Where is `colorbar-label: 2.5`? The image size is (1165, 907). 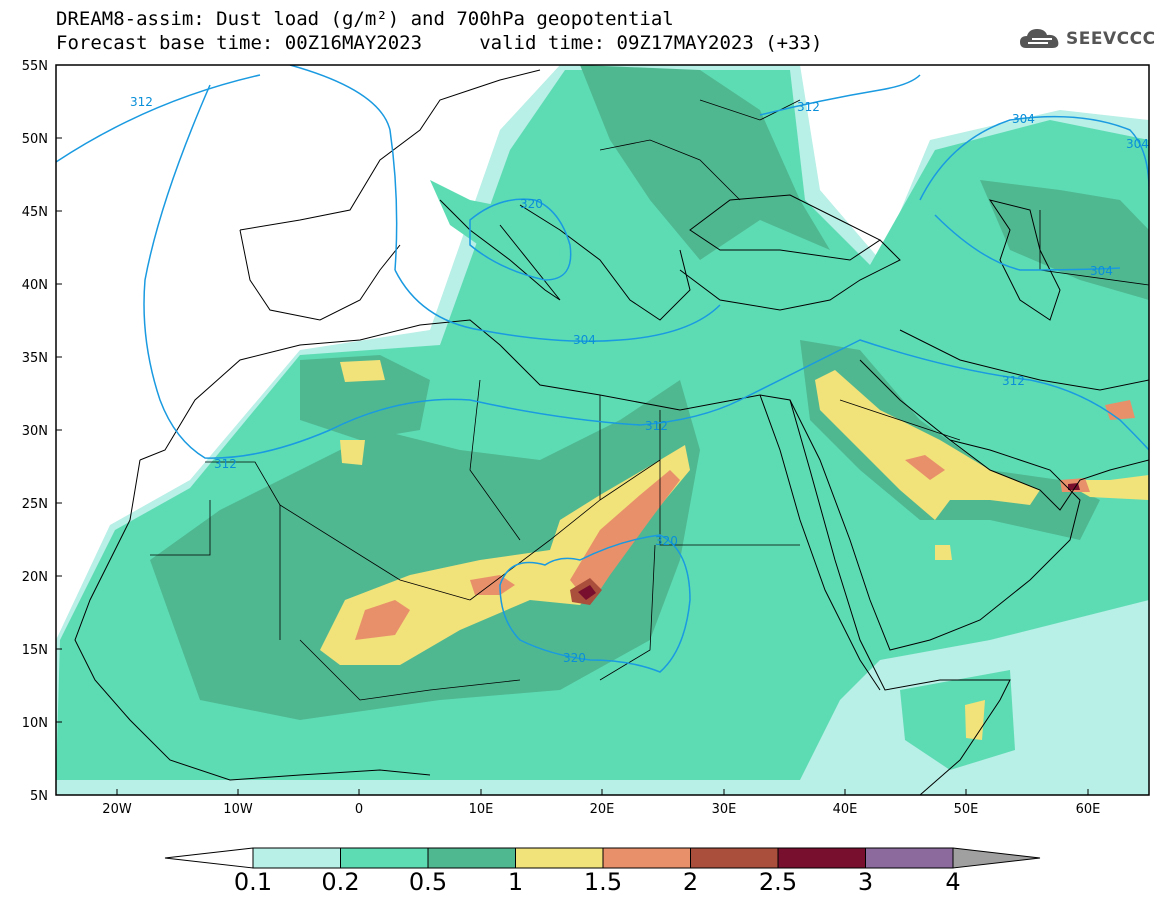 colorbar-label: 2.5 is located at coordinates (778, 882).